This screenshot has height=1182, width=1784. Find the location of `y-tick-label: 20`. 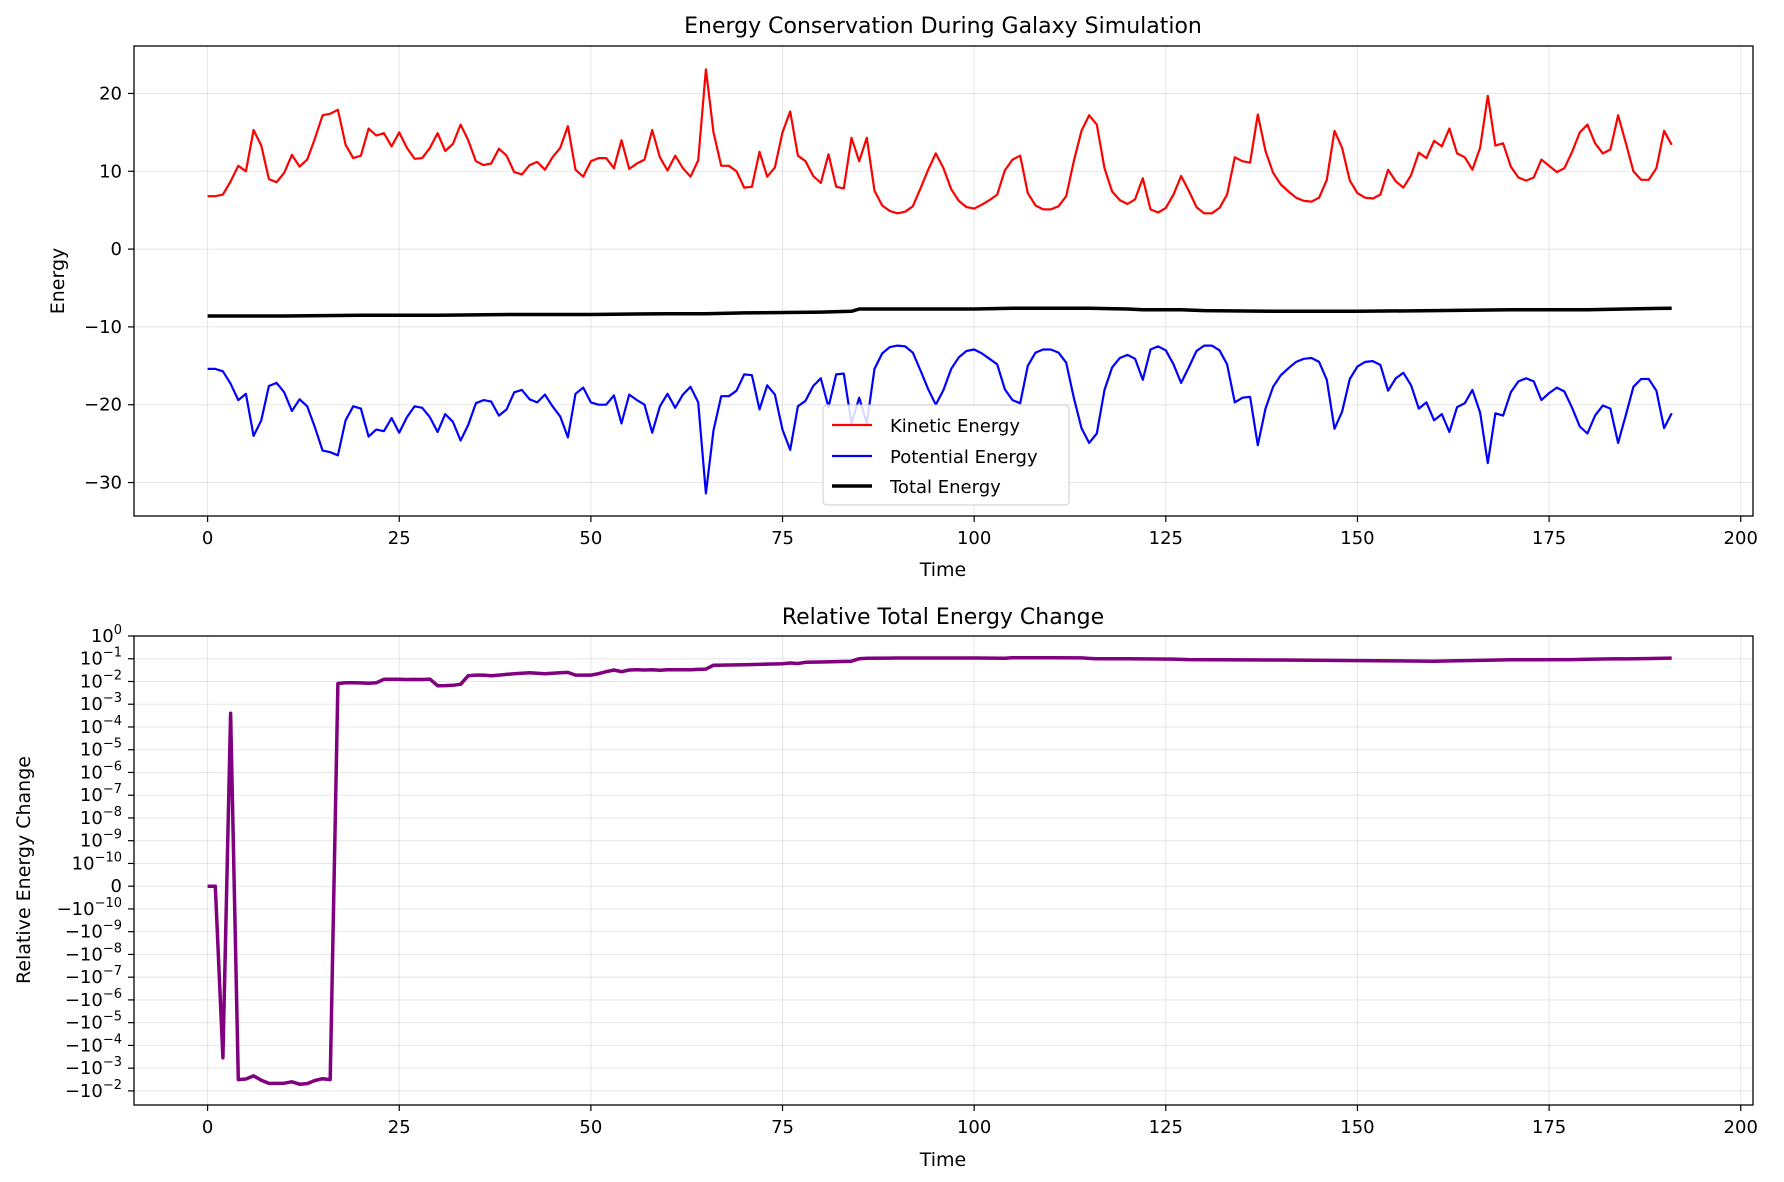

y-tick-label: 20 is located at coordinates (110, 93).